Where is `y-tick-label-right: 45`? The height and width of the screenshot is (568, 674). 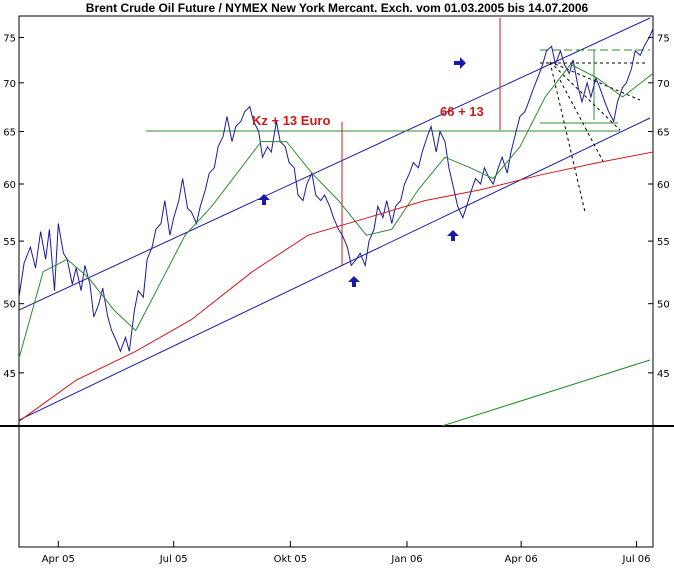 y-tick-label-right: 45 is located at coordinates (663, 374).